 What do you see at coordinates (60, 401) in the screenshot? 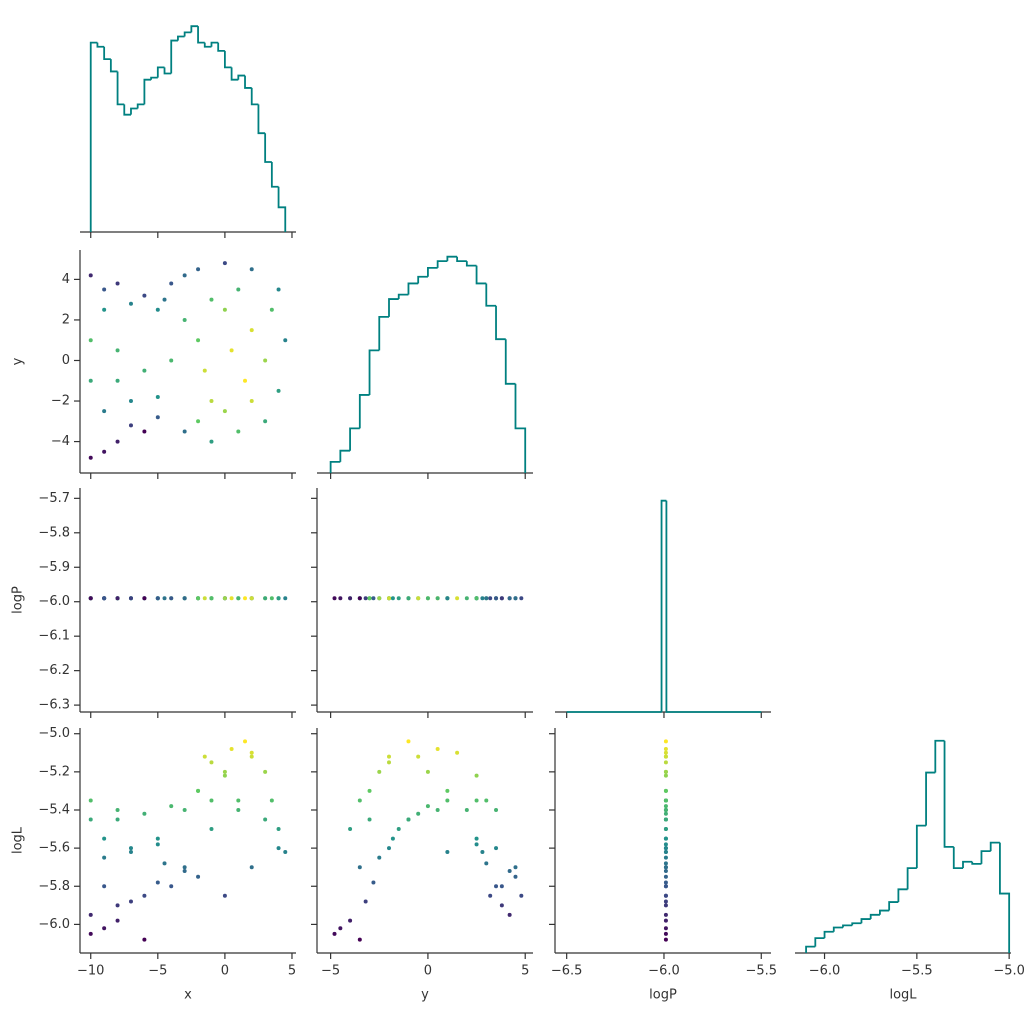
I see `y-tick-label: −2` at bounding box center [60, 401].